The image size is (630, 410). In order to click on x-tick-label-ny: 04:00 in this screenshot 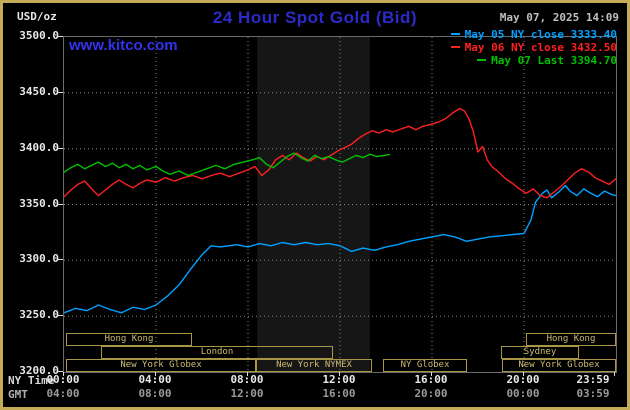, I will do `click(155, 379)`.